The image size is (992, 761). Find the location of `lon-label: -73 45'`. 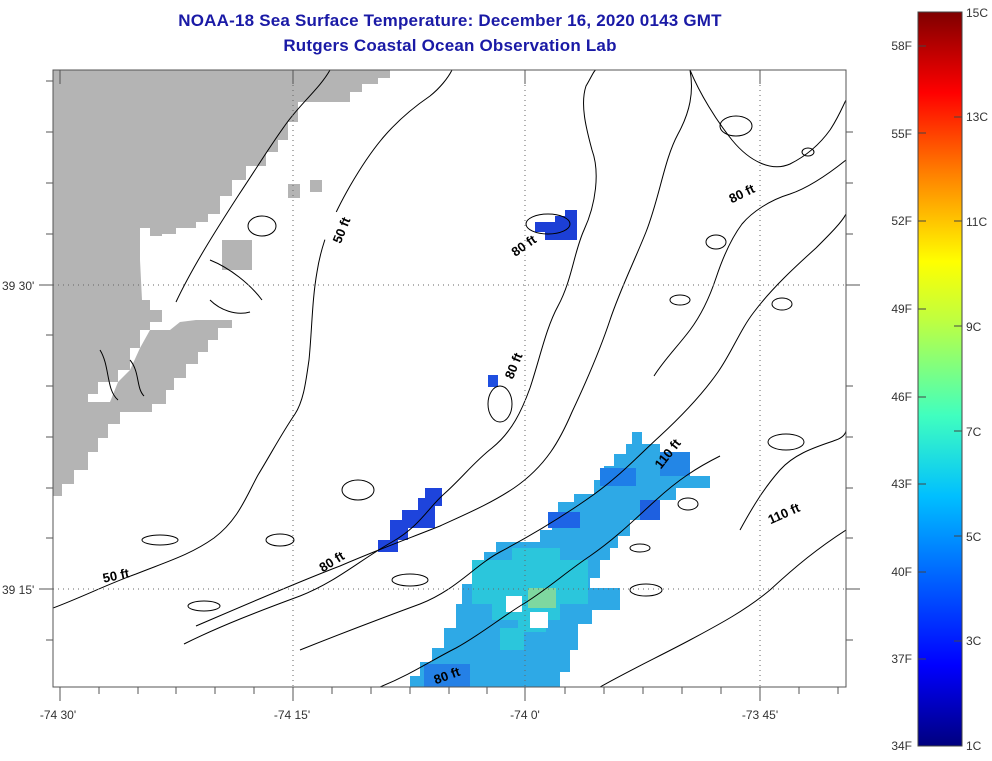

lon-label: -73 45' is located at coordinates (760, 715).